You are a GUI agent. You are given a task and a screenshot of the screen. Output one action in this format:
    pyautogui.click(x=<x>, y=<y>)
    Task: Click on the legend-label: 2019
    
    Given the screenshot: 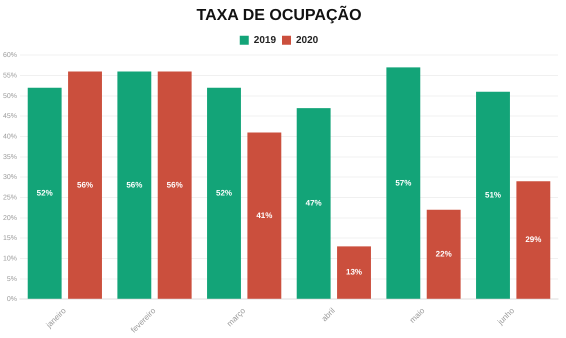 What is the action you would take?
    pyautogui.click(x=265, y=40)
    